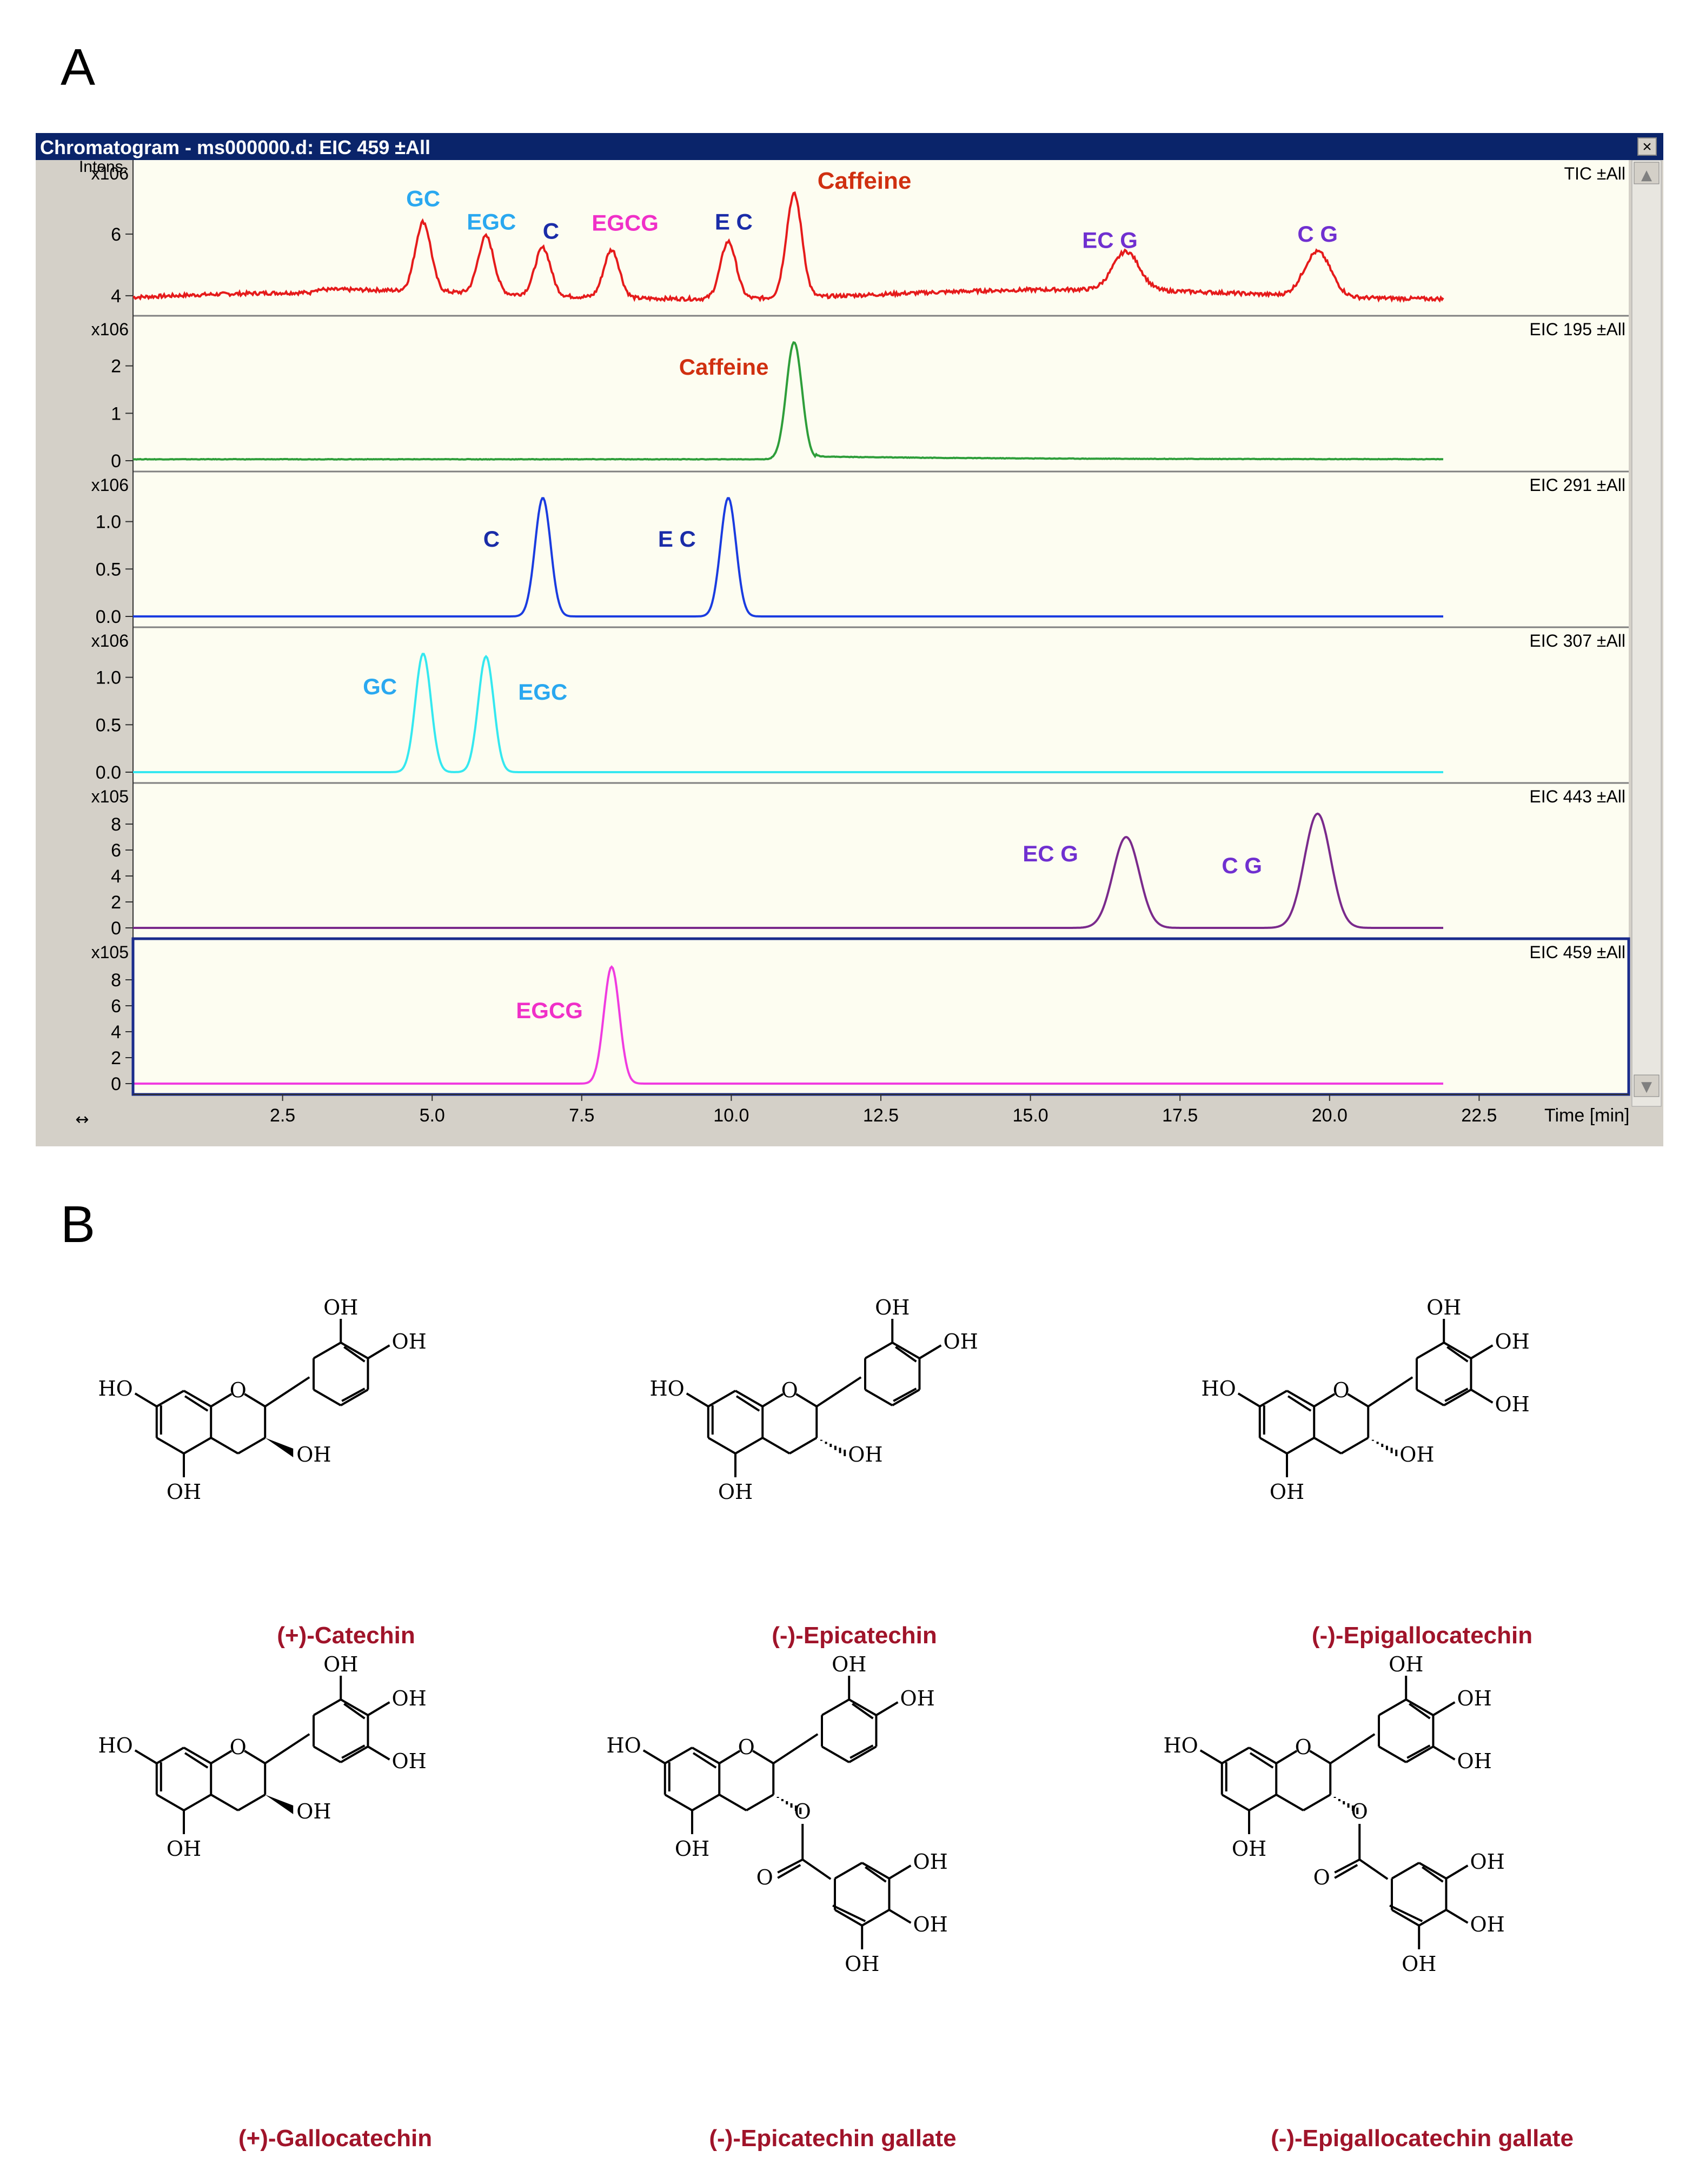  What do you see at coordinates (833, 2138) in the screenshot?
I see `structure-caption: (-)-Epicatechin gallate` at bounding box center [833, 2138].